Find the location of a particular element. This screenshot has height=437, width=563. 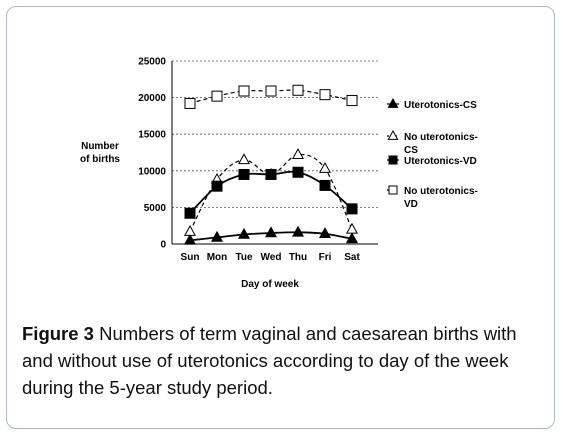

x-tick-label: Fri is located at coordinates (325, 257).